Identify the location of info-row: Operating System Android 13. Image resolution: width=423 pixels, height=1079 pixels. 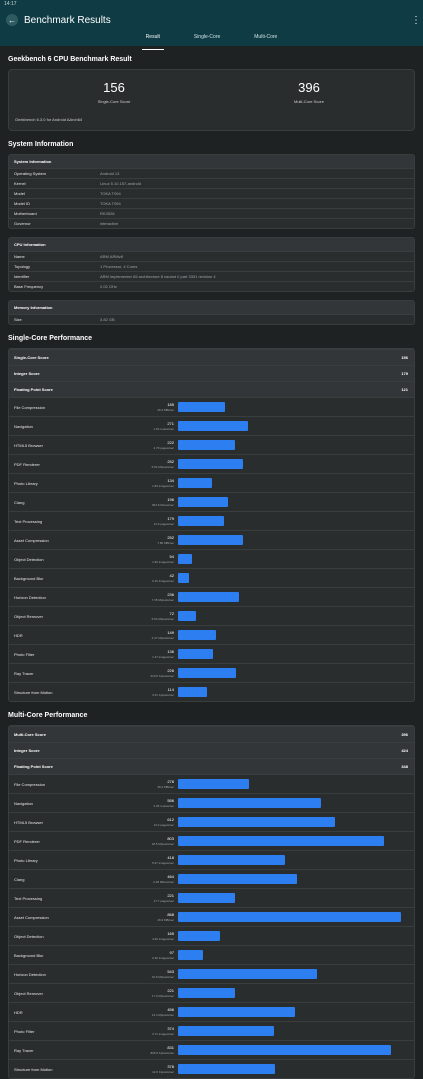
(211, 173).